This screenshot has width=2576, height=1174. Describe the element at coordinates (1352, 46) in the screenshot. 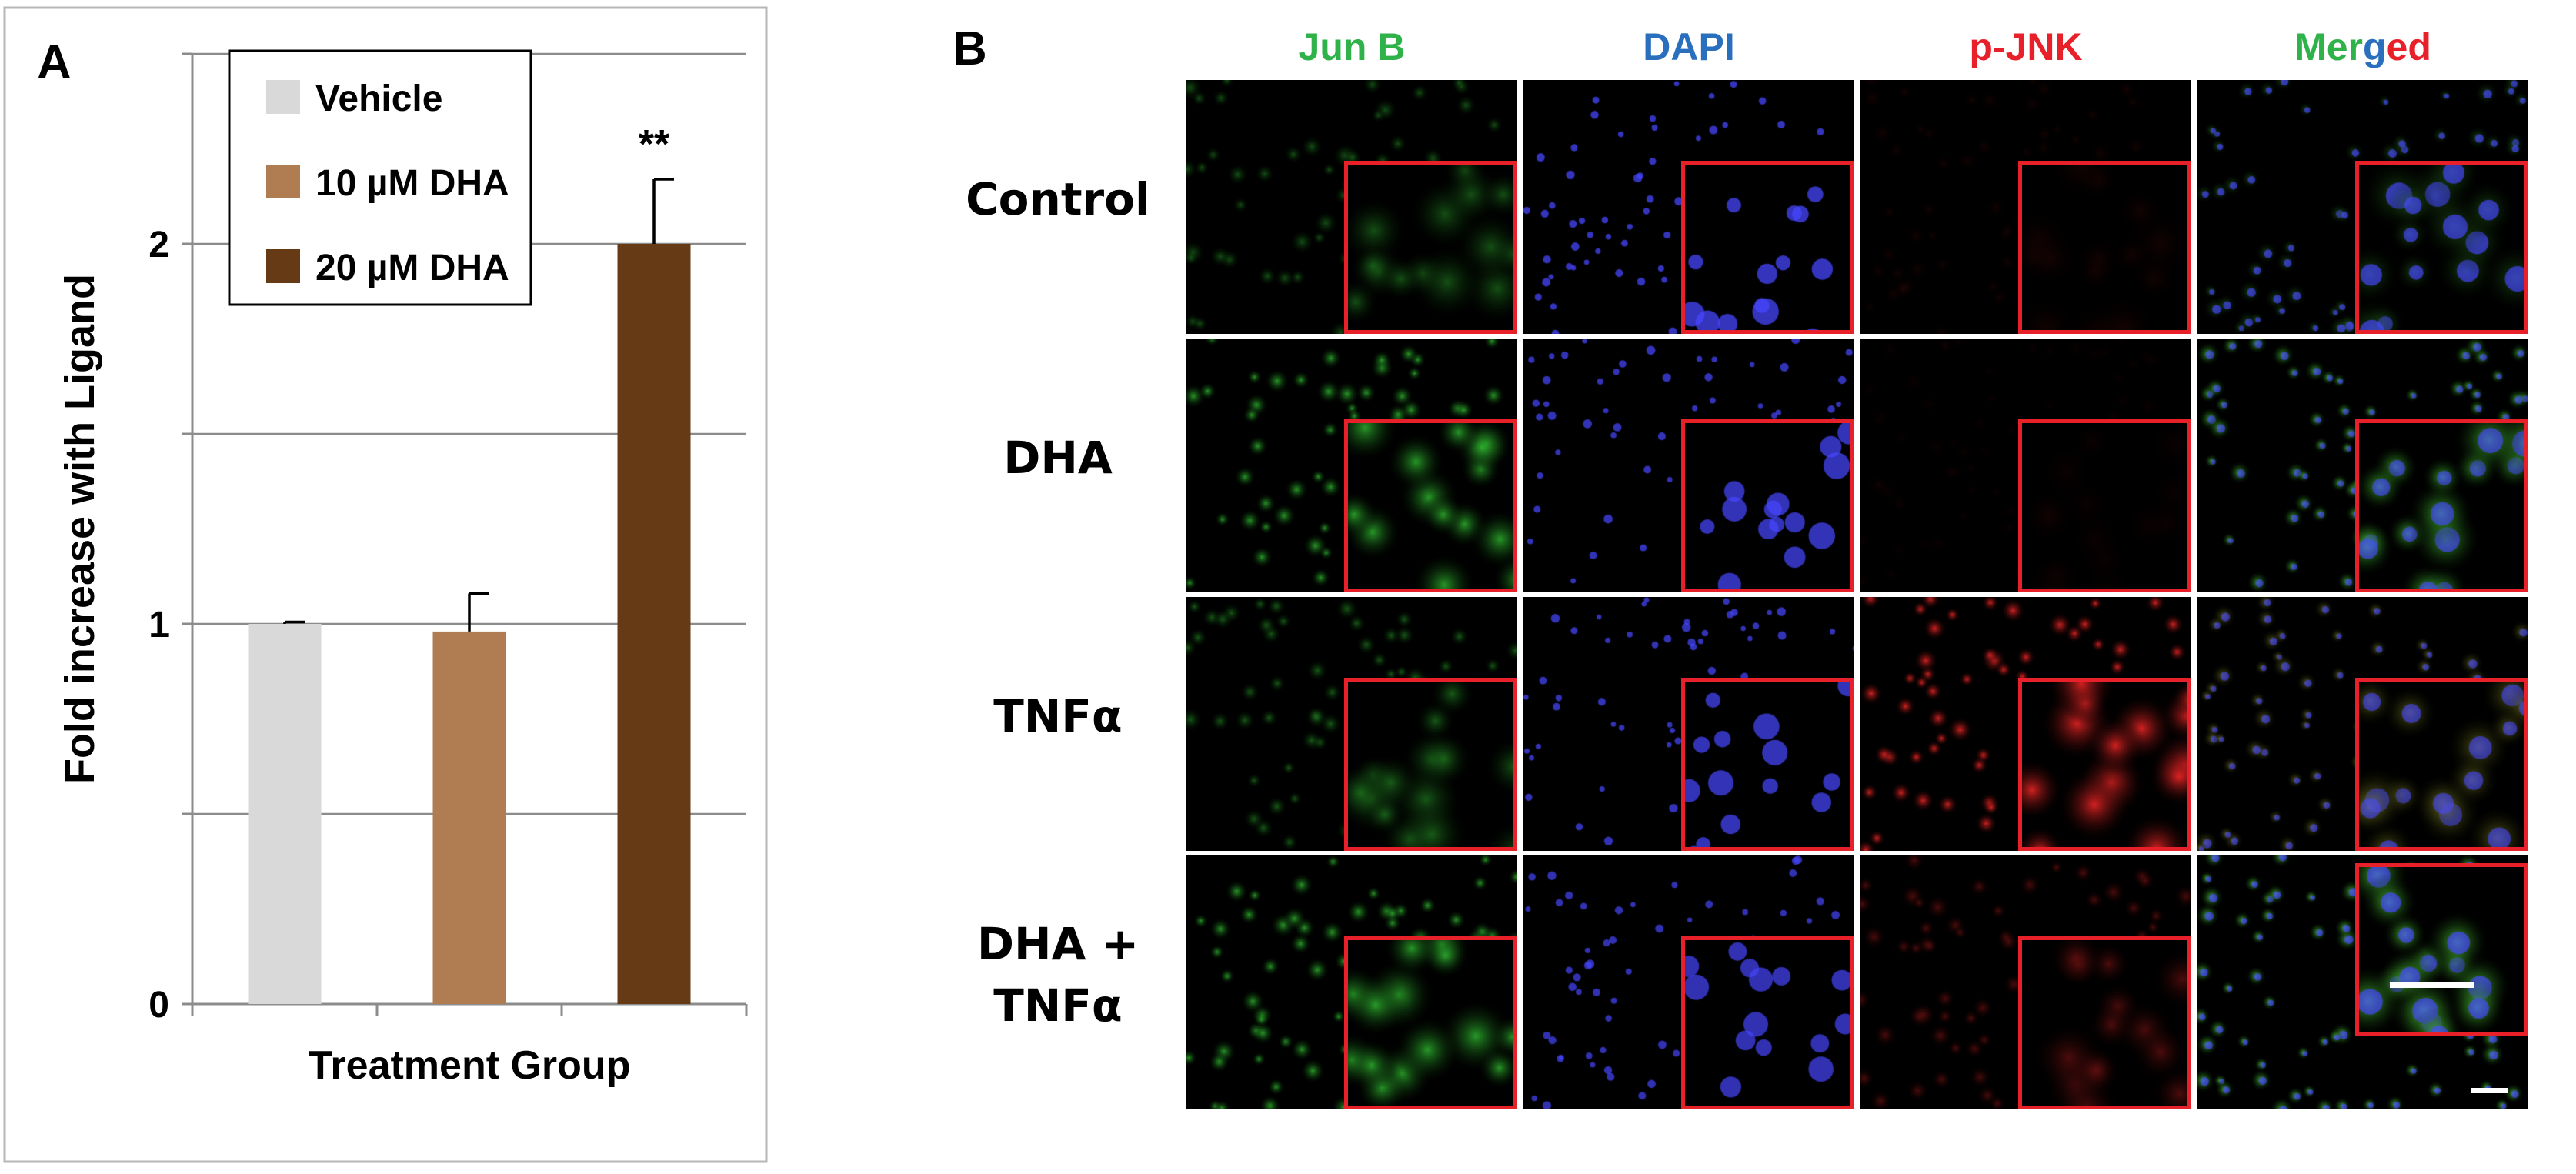

I see `column-header-0: Jun B` at that location.